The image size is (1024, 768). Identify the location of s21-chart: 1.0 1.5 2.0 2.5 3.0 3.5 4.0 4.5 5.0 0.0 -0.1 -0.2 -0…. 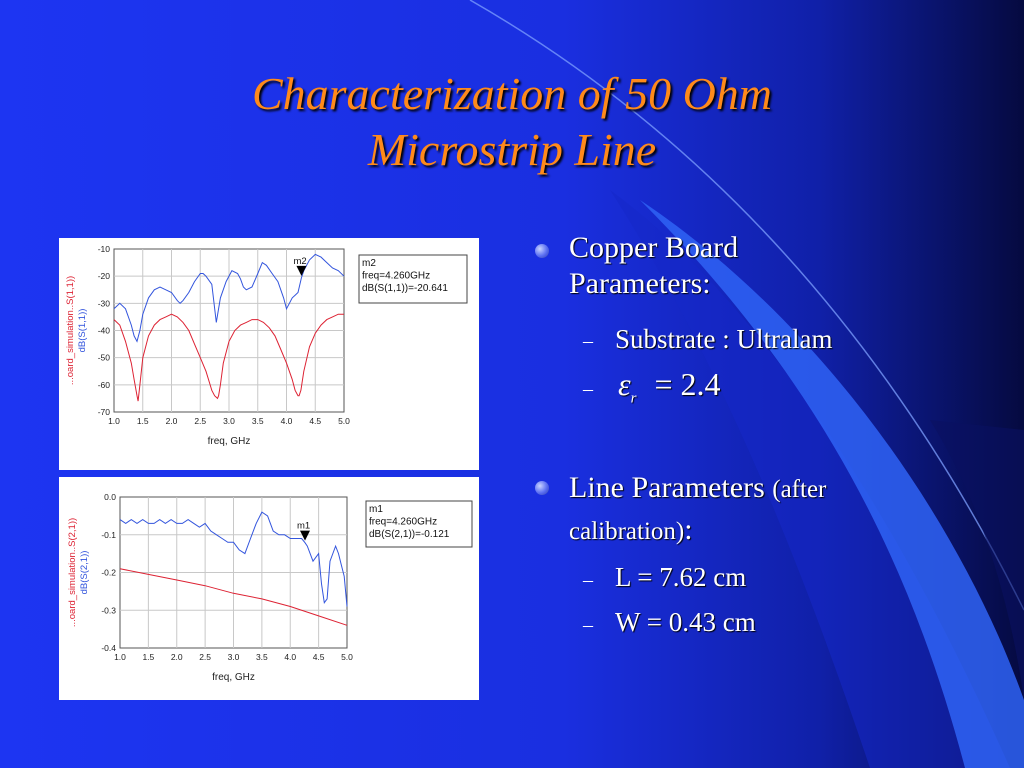
(270, 587).